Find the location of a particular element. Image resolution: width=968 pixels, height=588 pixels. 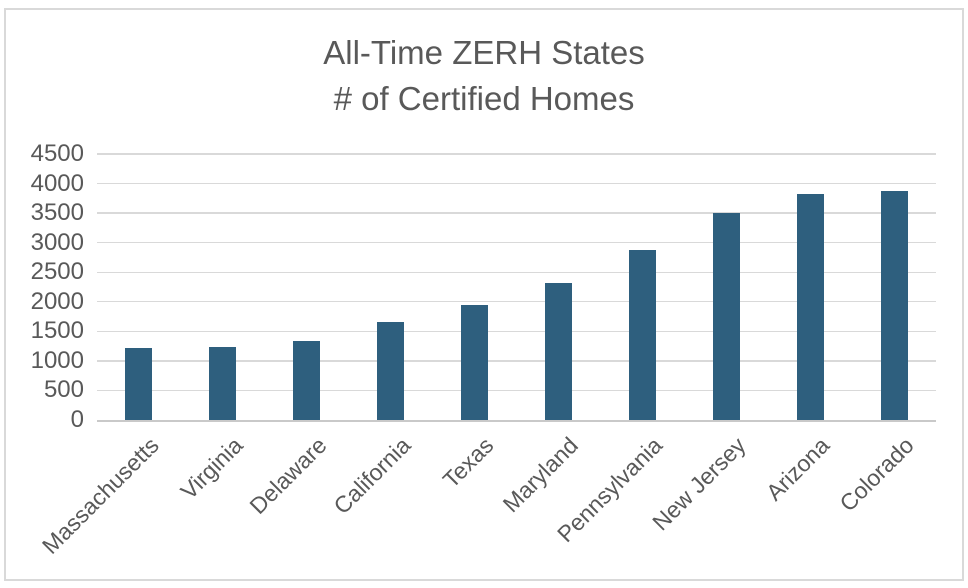

y-axis-tick-label: 4000 is located at coordinates (57, 183).